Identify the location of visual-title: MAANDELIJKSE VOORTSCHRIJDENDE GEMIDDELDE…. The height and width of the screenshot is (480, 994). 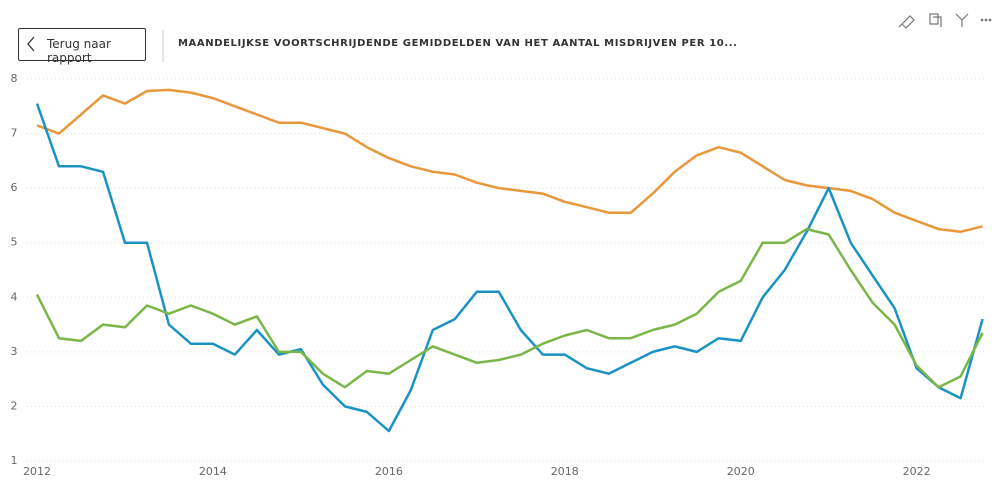
(458, 43).